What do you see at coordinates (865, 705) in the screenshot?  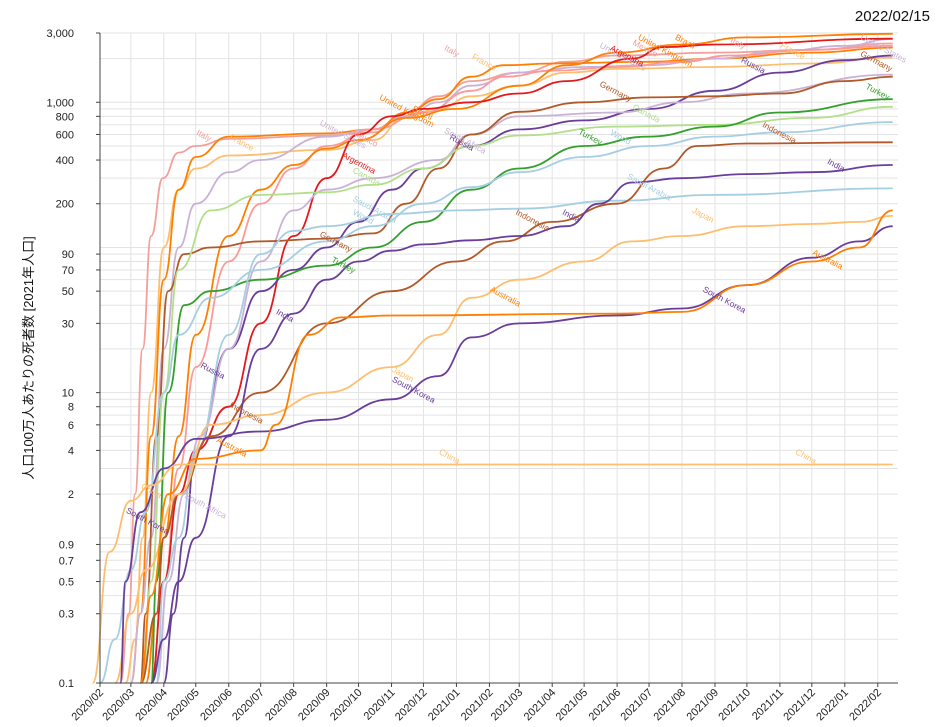 I see `x-tick-label: 2022/02` at bounding box center [865, 705].